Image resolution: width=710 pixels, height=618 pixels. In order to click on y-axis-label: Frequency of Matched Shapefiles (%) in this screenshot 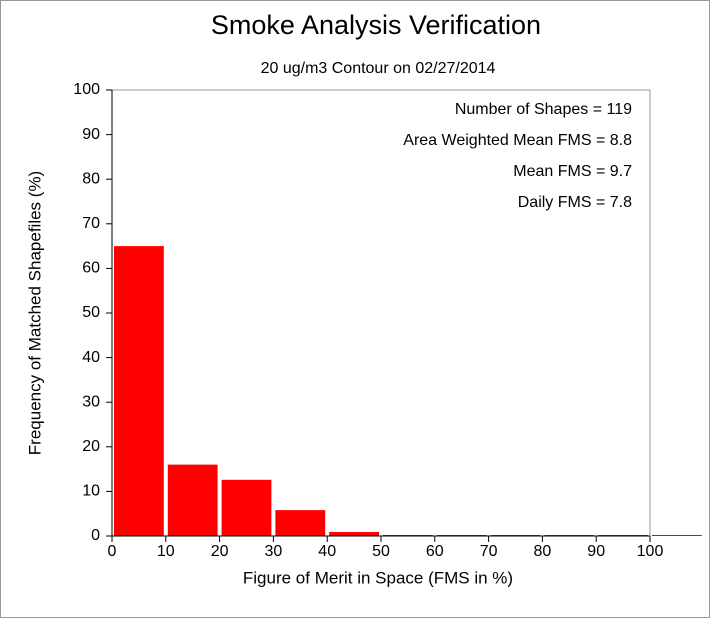, I will do `click(34, 313)`.